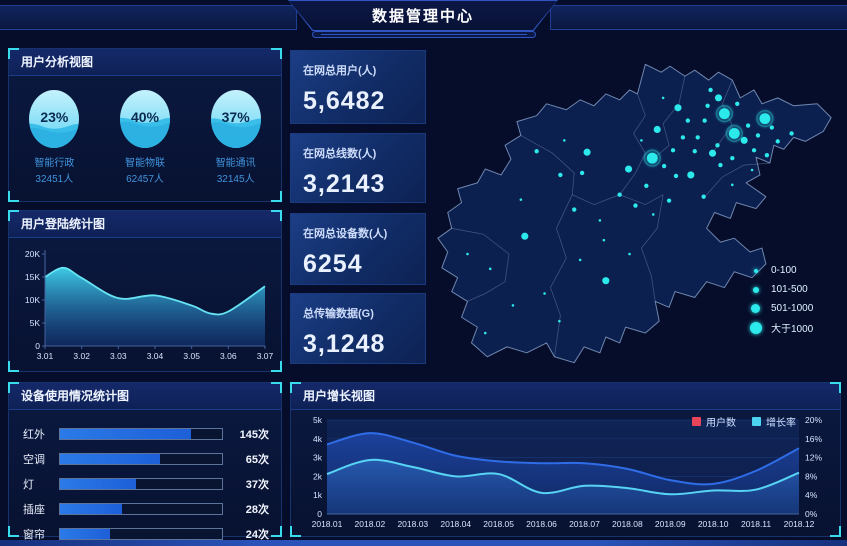 This screenshot has height=546, width=847. I want to click on gauge-count: 62457人, so click(145, 179).